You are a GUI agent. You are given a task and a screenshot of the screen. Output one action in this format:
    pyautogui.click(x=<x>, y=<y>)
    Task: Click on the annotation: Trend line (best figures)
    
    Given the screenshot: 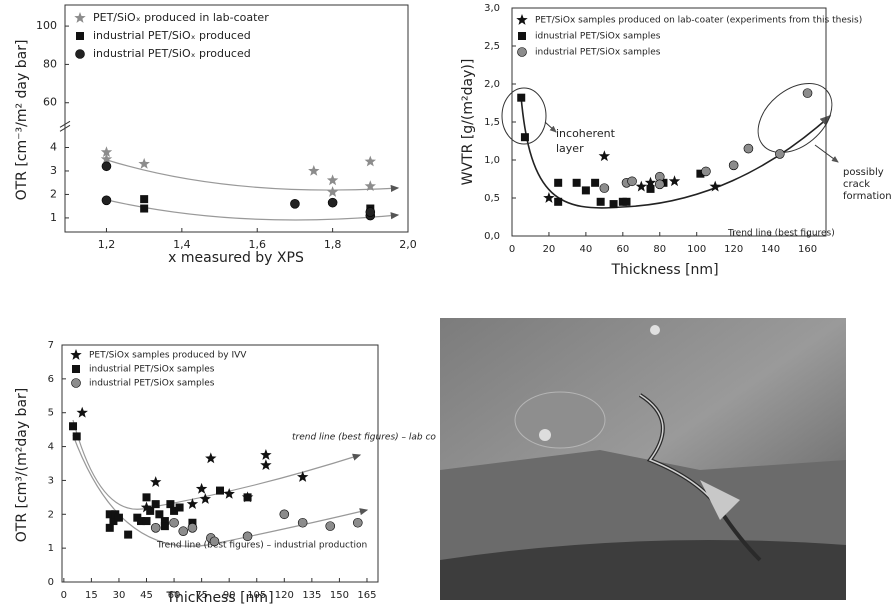 What is the action you would take?
    pyautogui.click(x=781, y=234)
    